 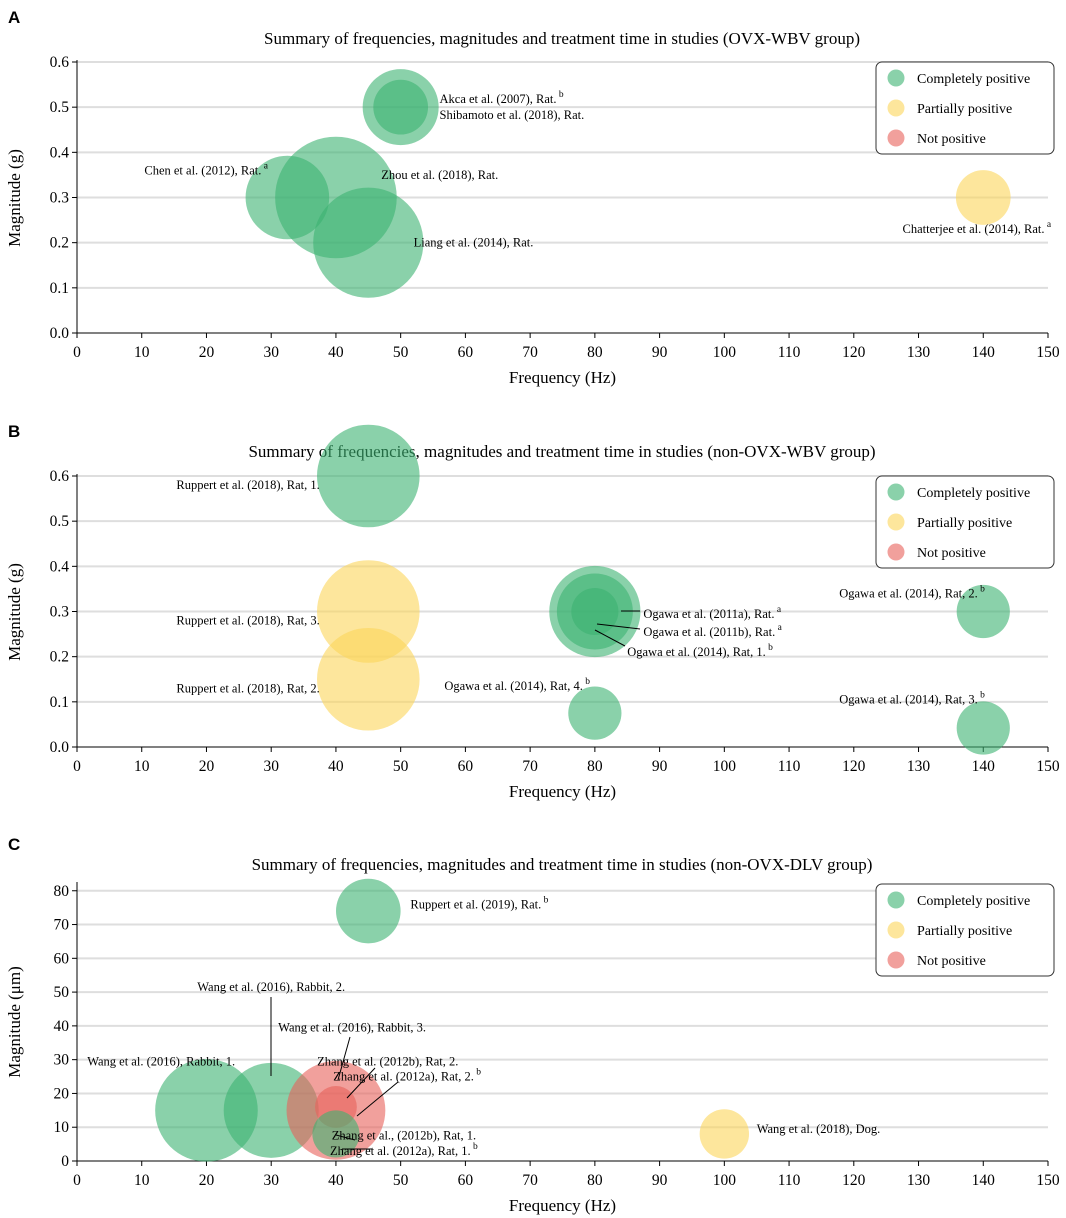 I want to click on y-tick-label: 20, so click(x=62, y=1093).